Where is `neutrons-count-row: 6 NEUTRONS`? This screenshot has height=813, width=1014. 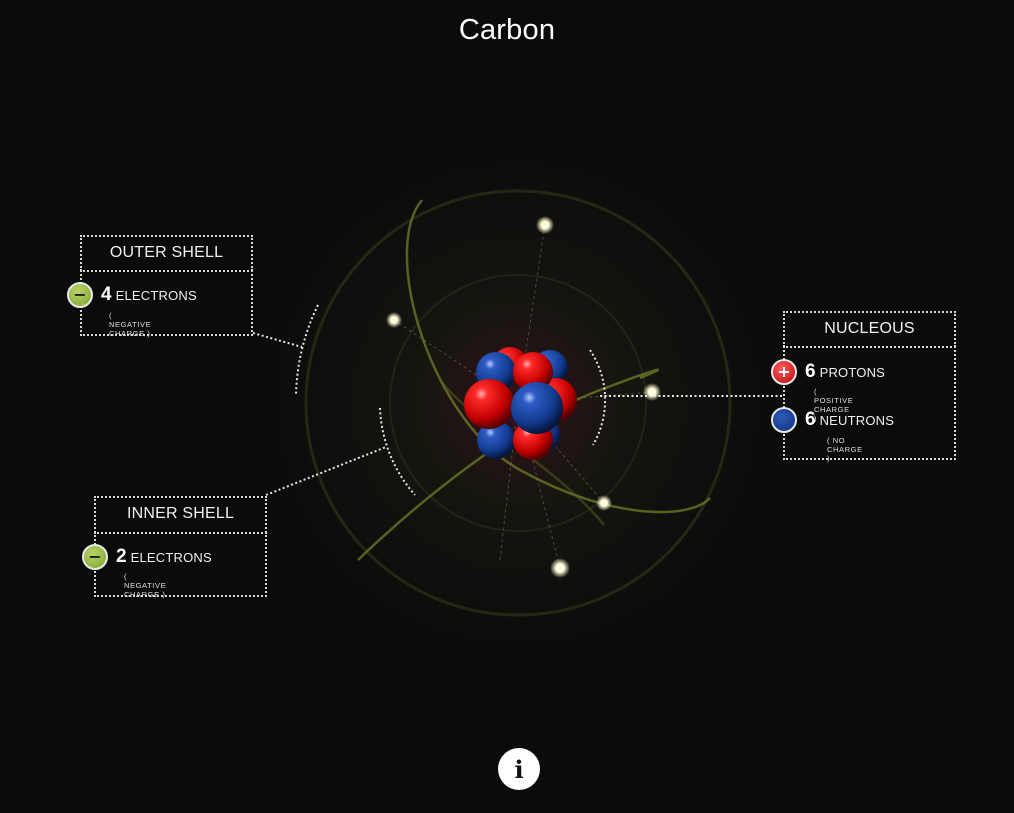 neutrons-count-row: 6 NEUTRONS is located at coordinates (832, 420).